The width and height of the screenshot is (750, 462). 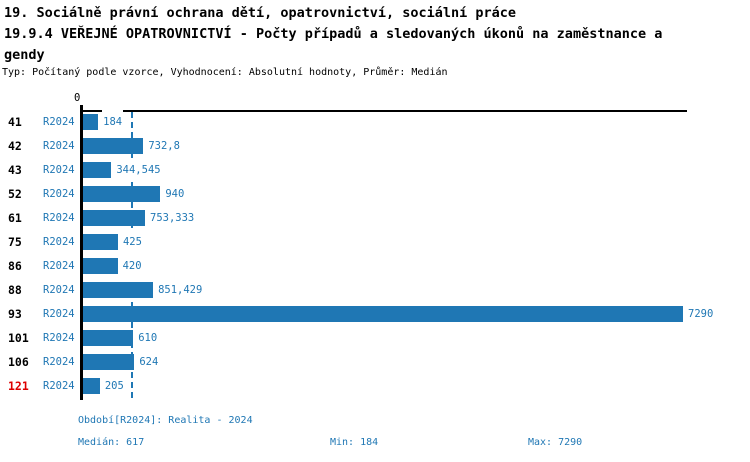 I want to click on value-label: 7290, so click(x=701, y=314).